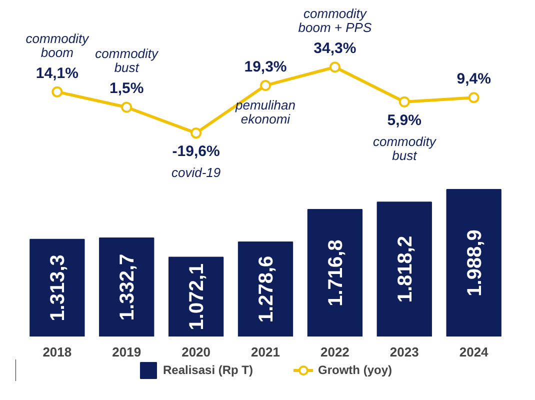 Image resolution: width=535 pixels, height=400 pixels. I want to click on data-label: 14,1%, so click(57, 73).